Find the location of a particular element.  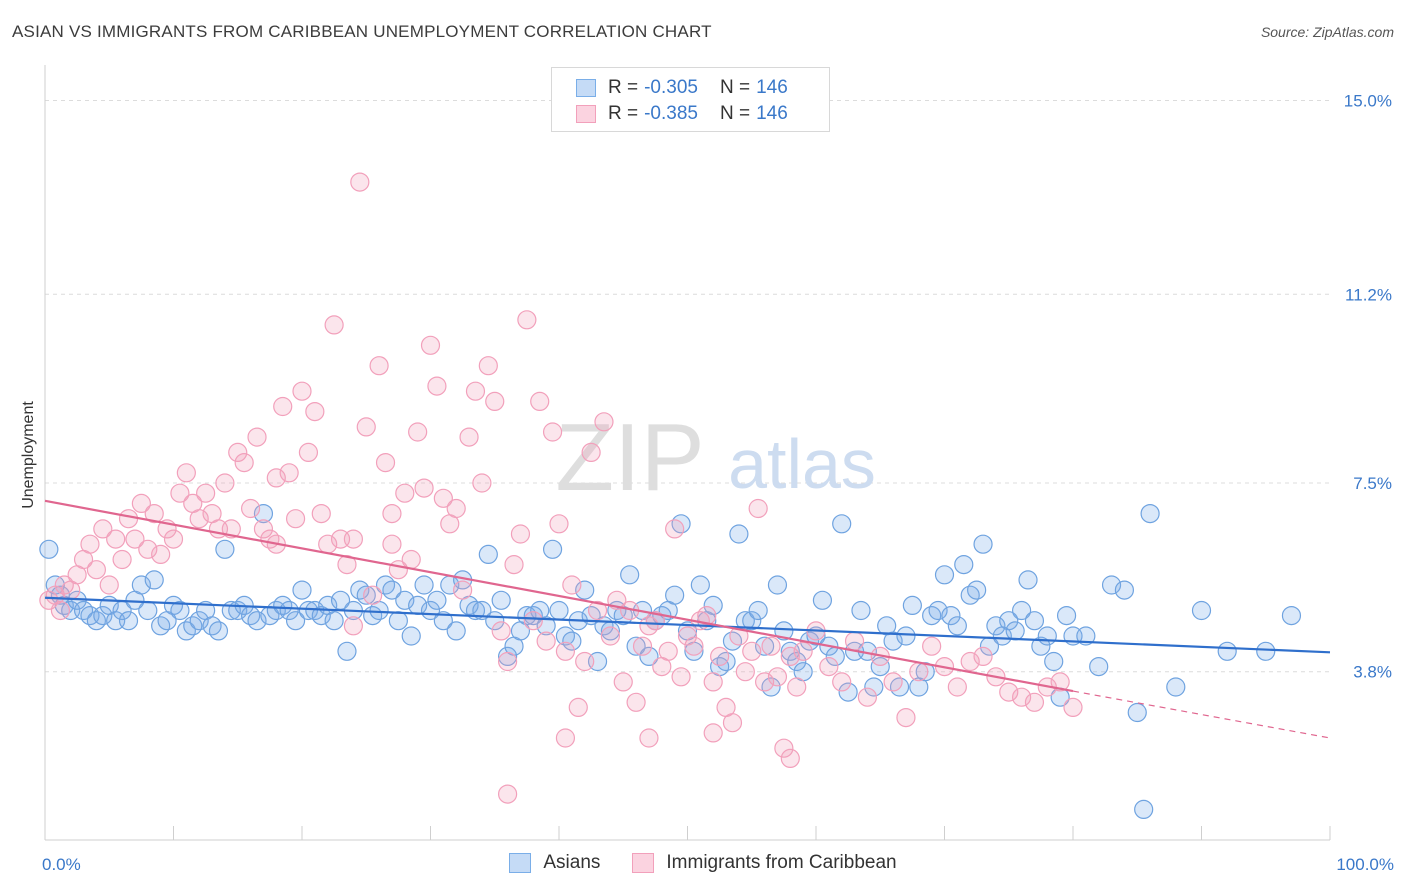

watermark: ZIP atlas is located at coordinates (715, 457).